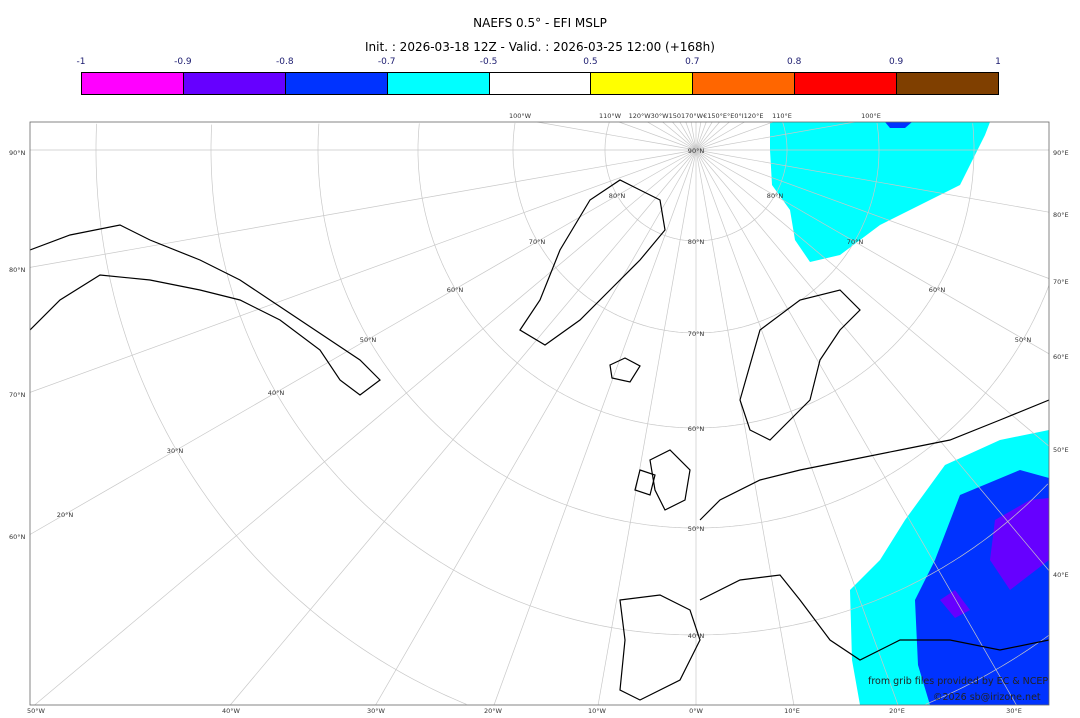 This screenshot has width=1080, height=718. I want to click on colorbar-tick-label: -0.9, so click(183, 62).